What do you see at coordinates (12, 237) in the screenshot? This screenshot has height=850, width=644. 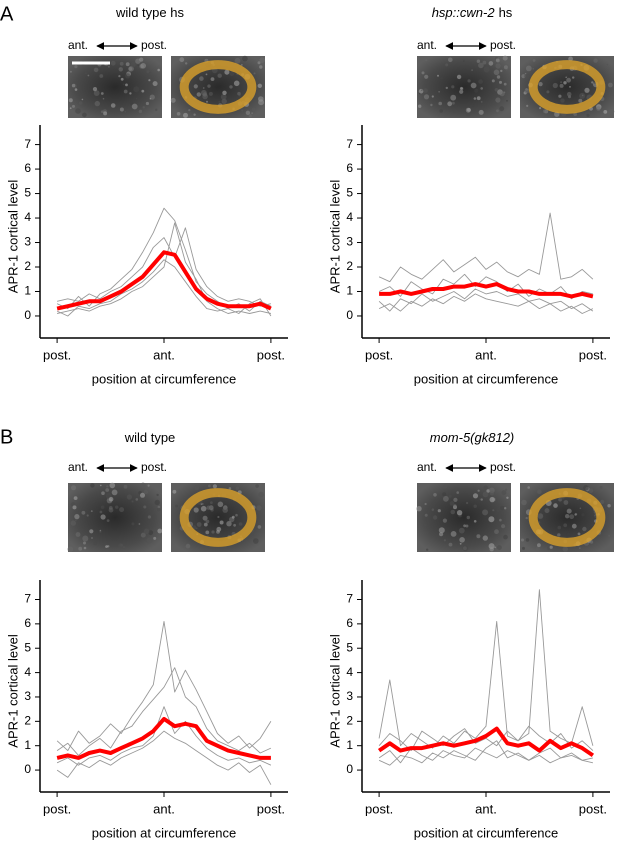 I see `y-axis-label: APR-1 cortical level` at bounding box center [12, 237].